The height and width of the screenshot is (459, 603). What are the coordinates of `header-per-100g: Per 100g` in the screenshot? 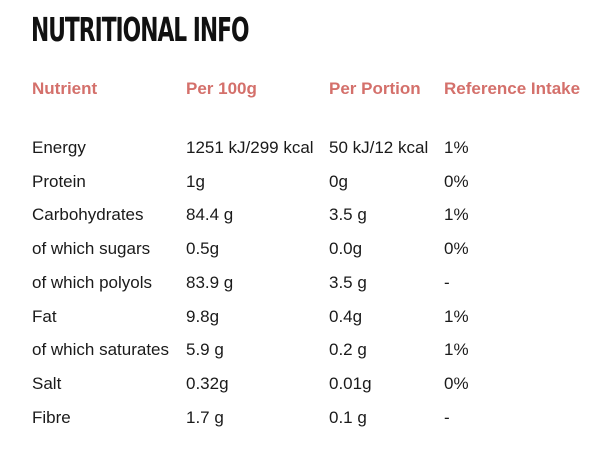 It's located at (221, 88).